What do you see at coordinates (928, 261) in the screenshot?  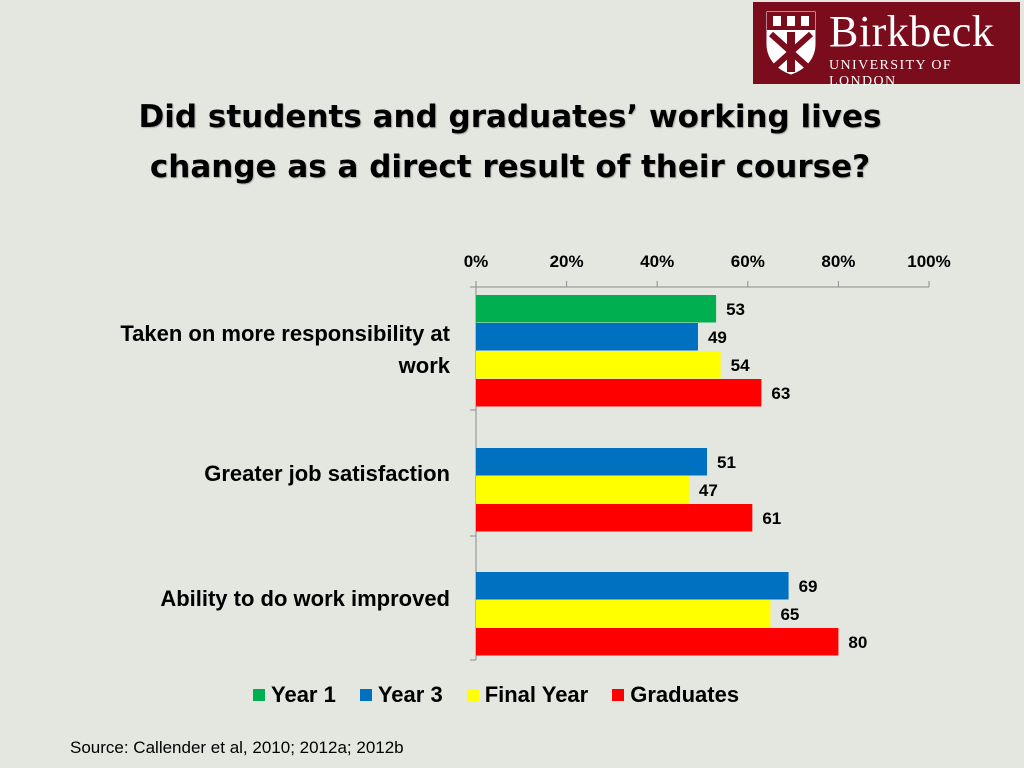 I see `x-tick-label: 100%` at bounding box center [928, 261].